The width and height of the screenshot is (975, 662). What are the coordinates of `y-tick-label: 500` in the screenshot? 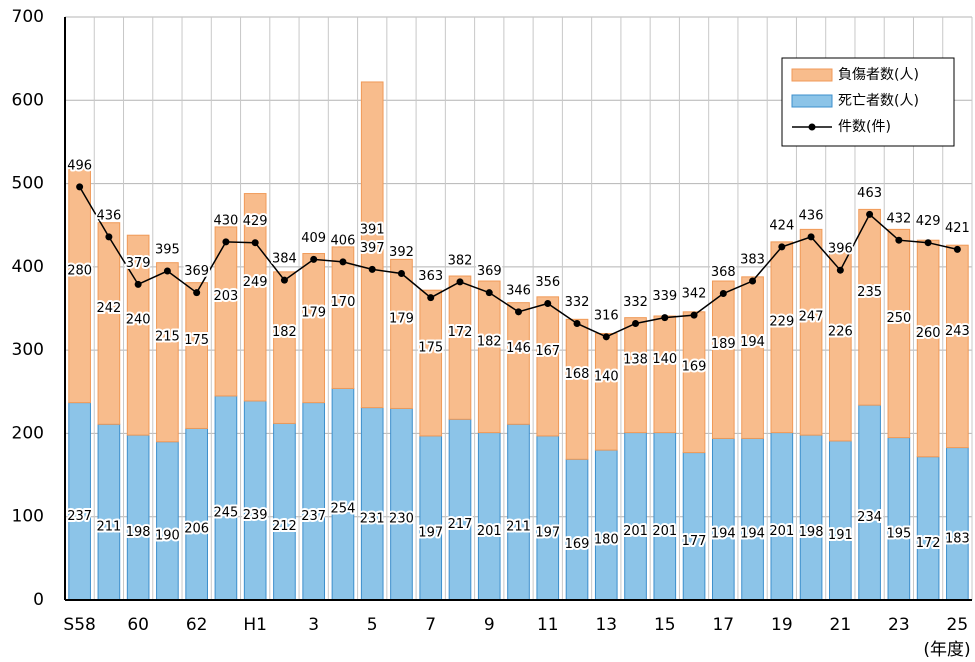 It's located at (28, 184).